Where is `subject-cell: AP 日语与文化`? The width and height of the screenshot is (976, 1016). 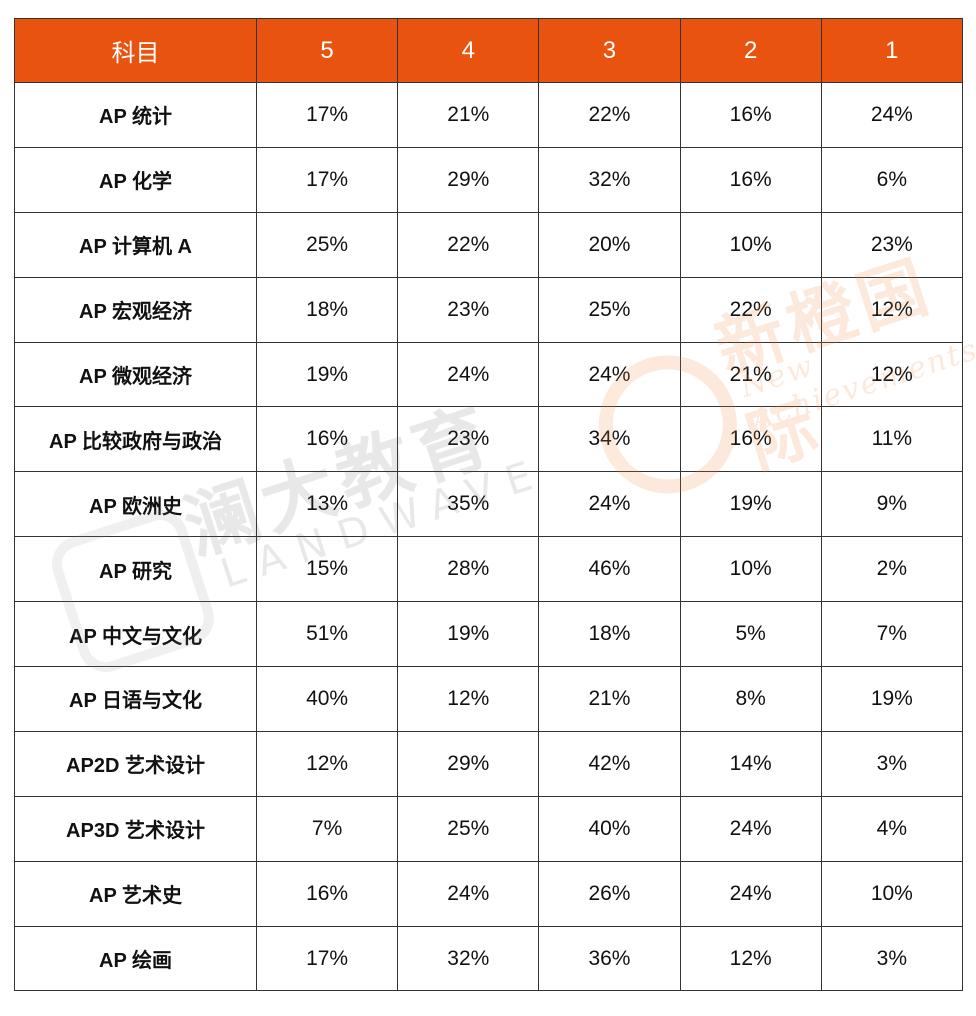
subject-cell: AP 日语与文化 is located at coordinates (135, 699).